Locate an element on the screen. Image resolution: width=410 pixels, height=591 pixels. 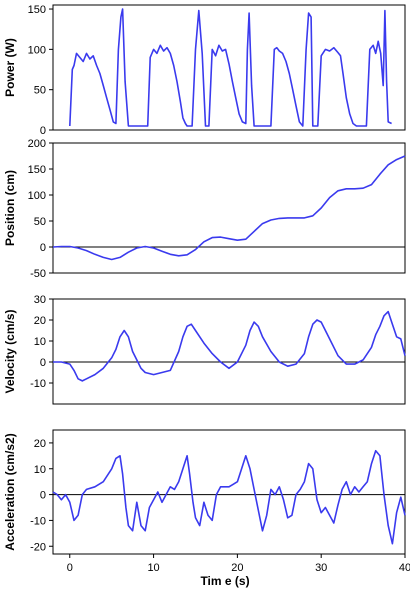
x-tick-label: 0 is located at coordinates (70, 568).